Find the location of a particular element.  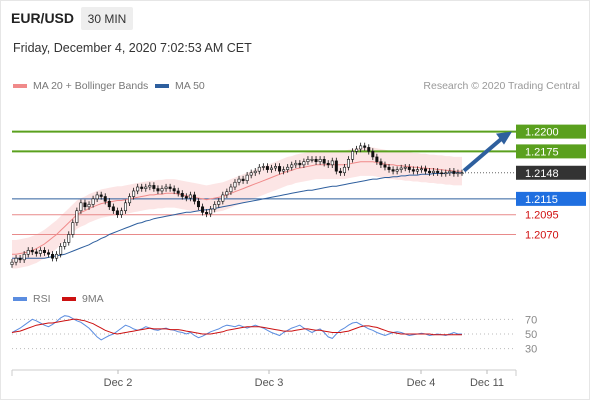

credit-text: Research © 2020 Trading Central is located at coordinates (501, 86).